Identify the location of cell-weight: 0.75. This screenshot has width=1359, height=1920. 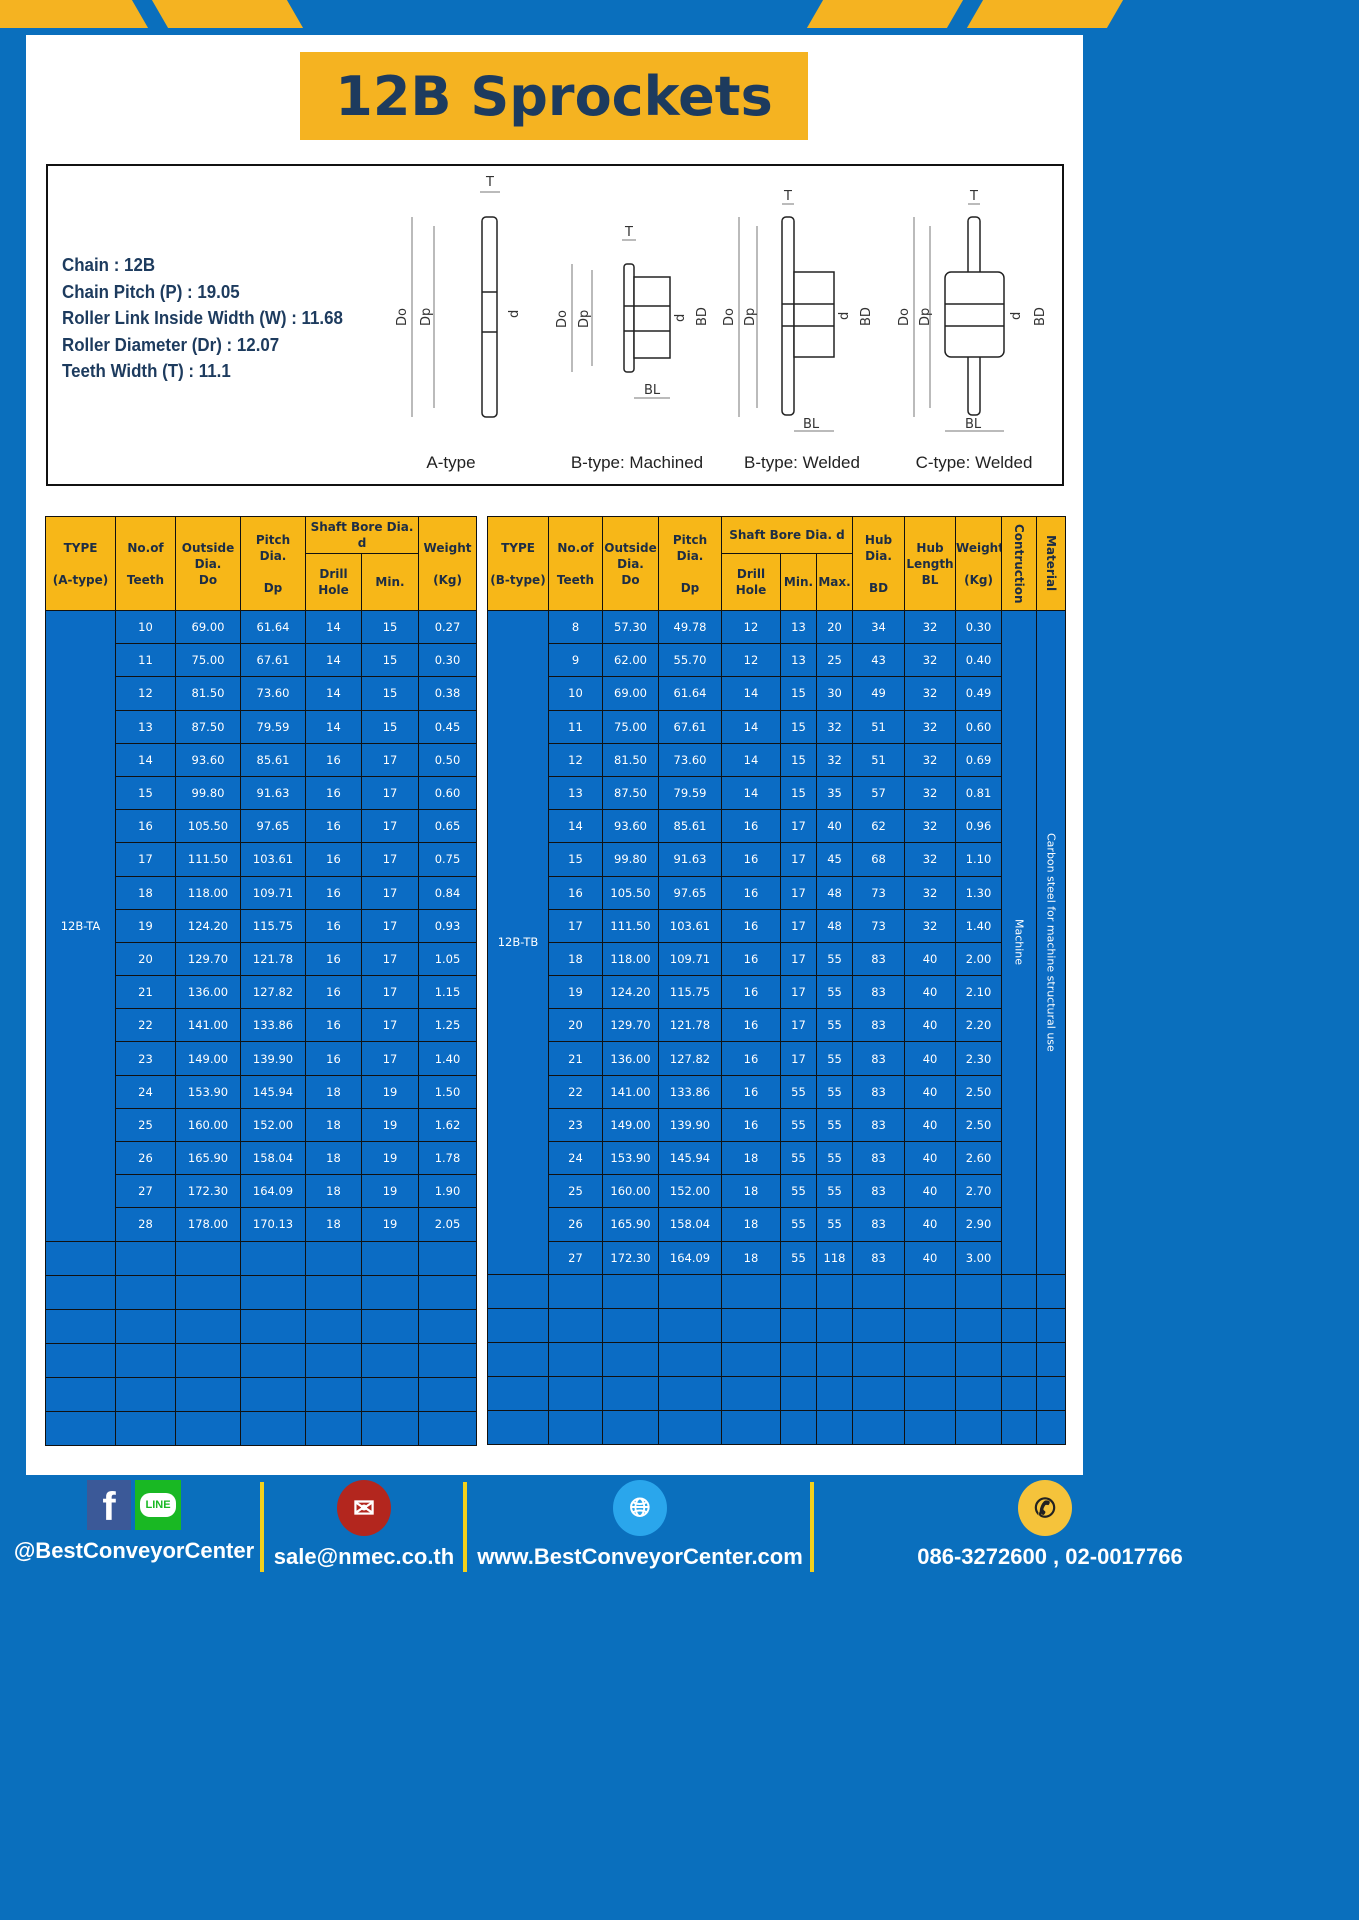
(448, 859).